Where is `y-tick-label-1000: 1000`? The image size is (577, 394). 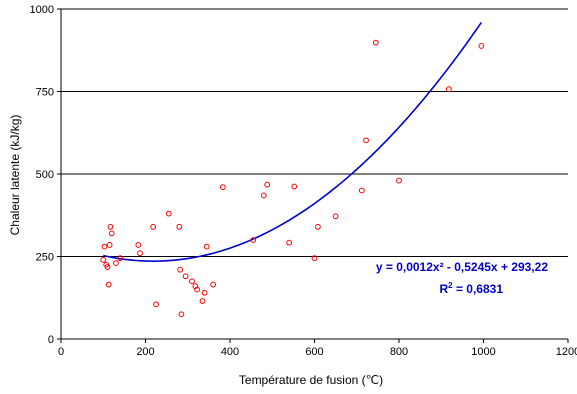 y-tick-label-1000: 1000 is located at coordinates (42, 10).